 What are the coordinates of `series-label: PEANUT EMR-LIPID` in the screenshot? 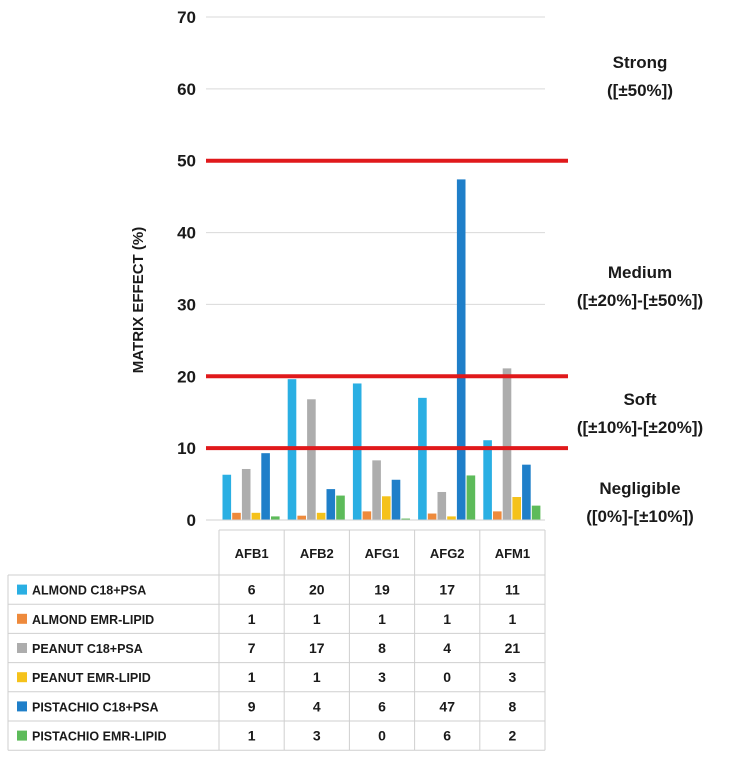 It's located at (91, 678).